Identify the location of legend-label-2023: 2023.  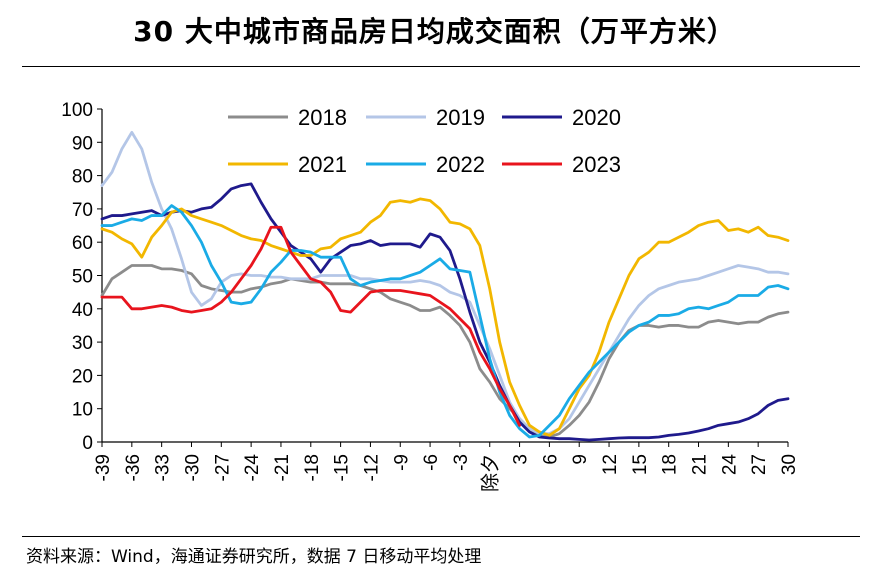
(596, 164).